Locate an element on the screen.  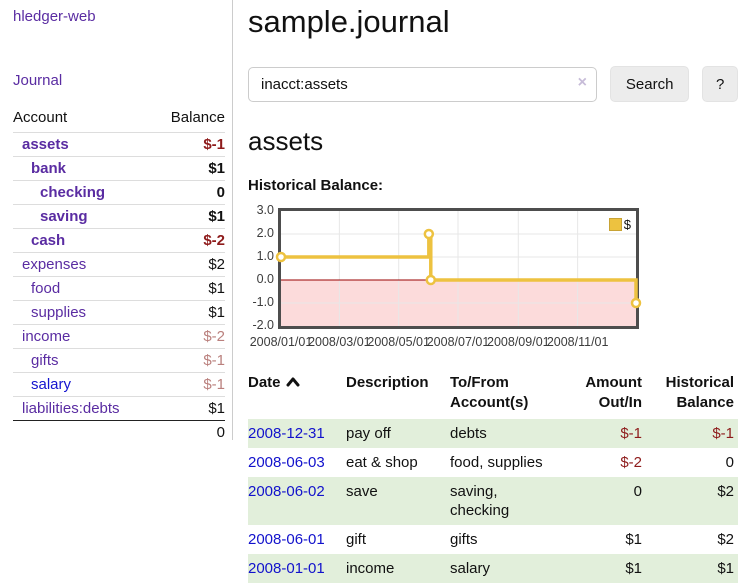
transaction-accounts: food, supplies is located at coordinates (496, 462).